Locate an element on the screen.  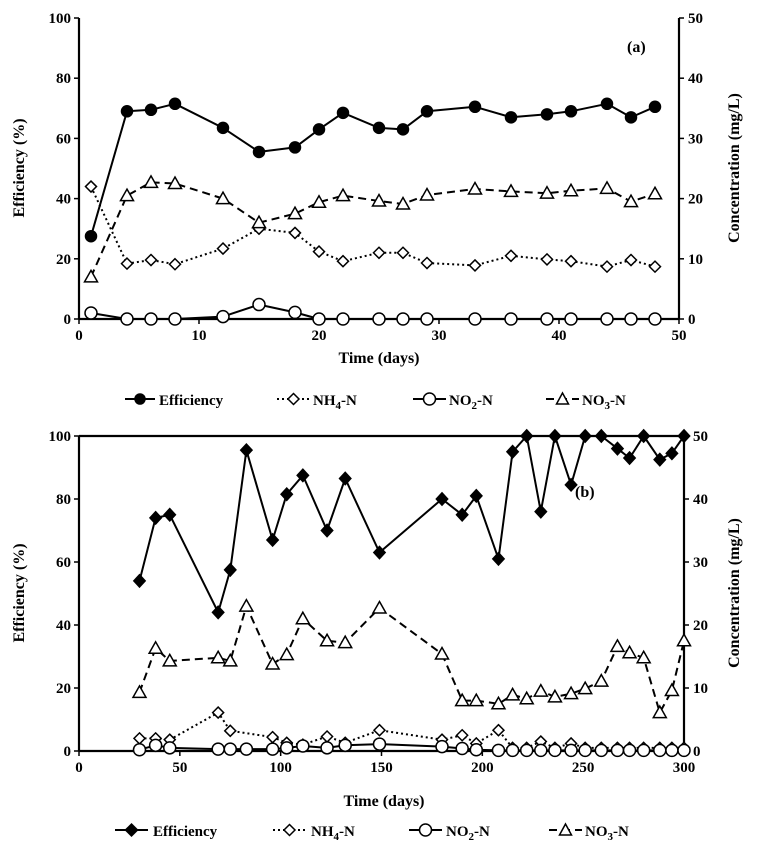
legend-b-no3-sub: 3 is located at coordinates (611, 837).